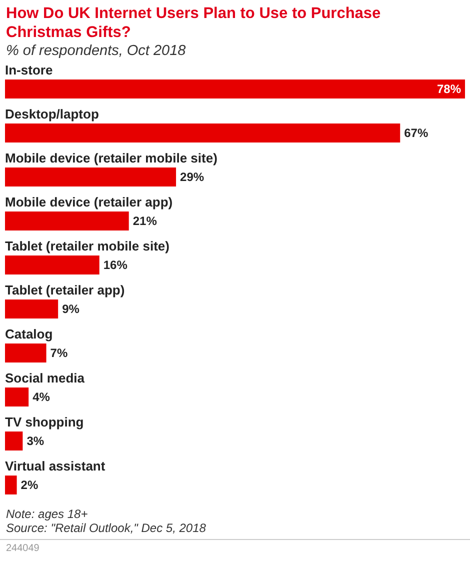 The height and width of the screenshot is (587, 470). I want to click on data-label: 29%, so click(192, 177).